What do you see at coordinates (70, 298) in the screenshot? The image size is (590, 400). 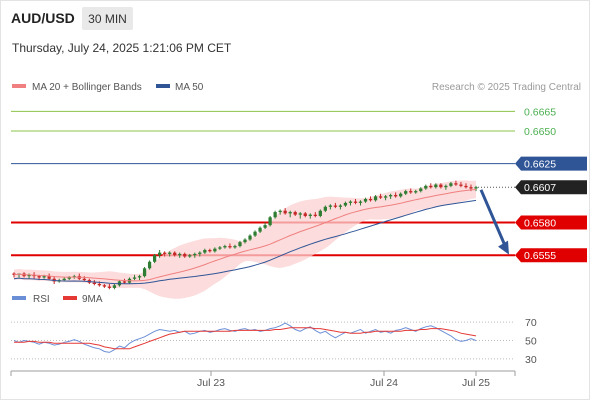 I see `ma9-legend-swatch` at bounding box center [70, 298].